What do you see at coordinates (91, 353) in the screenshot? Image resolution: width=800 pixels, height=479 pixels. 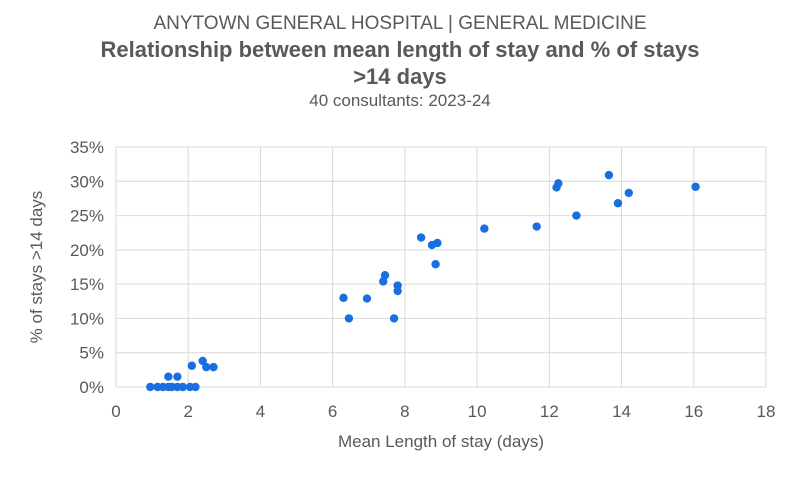 I see `y-tick-label: 5%` at bounding box center [91, 353].